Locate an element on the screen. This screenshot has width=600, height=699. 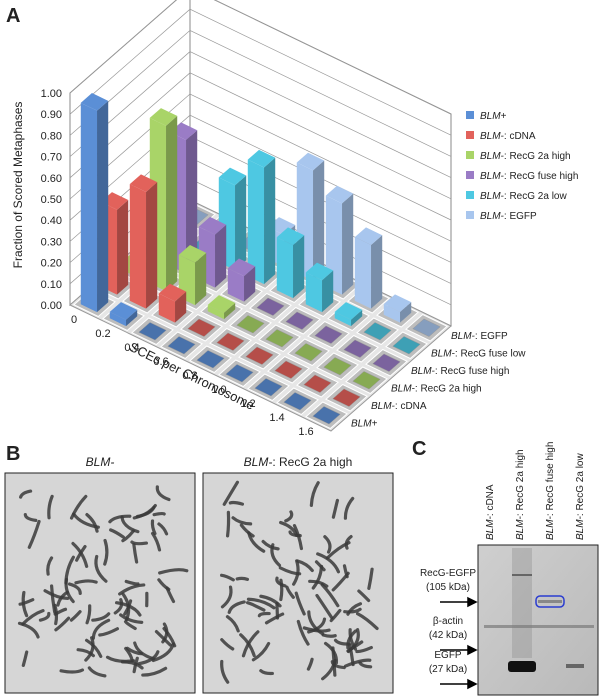
y-tick-label: 0.00 is located at coordinates (51, 306).